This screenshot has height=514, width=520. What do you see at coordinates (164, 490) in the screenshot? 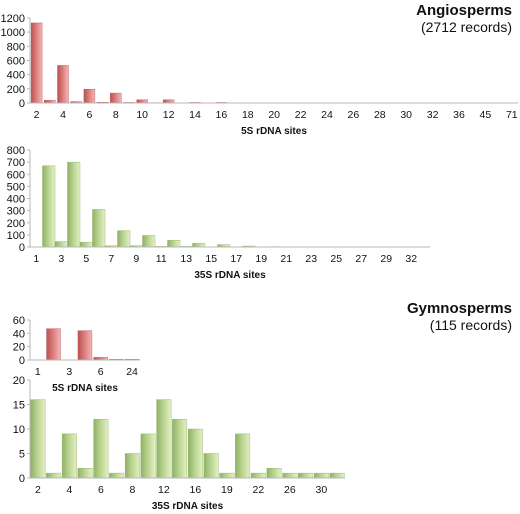
I see `gymno-35s-x-tick-label: 12` at bounding box center [164, 490].